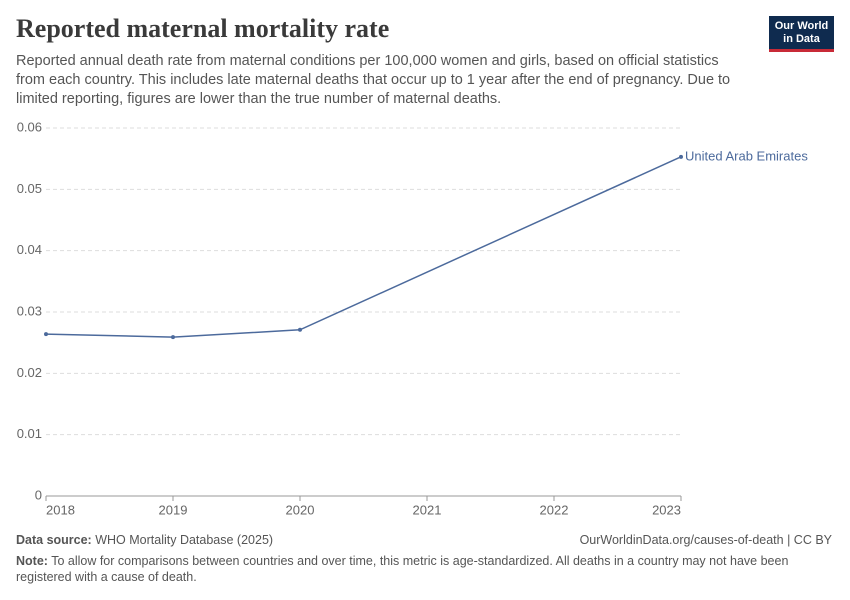 This screenshot has width=850, height=600. Describe the element at coordinates (801, 39) in the screenshot. I see `logo-text: in Data` at that location.